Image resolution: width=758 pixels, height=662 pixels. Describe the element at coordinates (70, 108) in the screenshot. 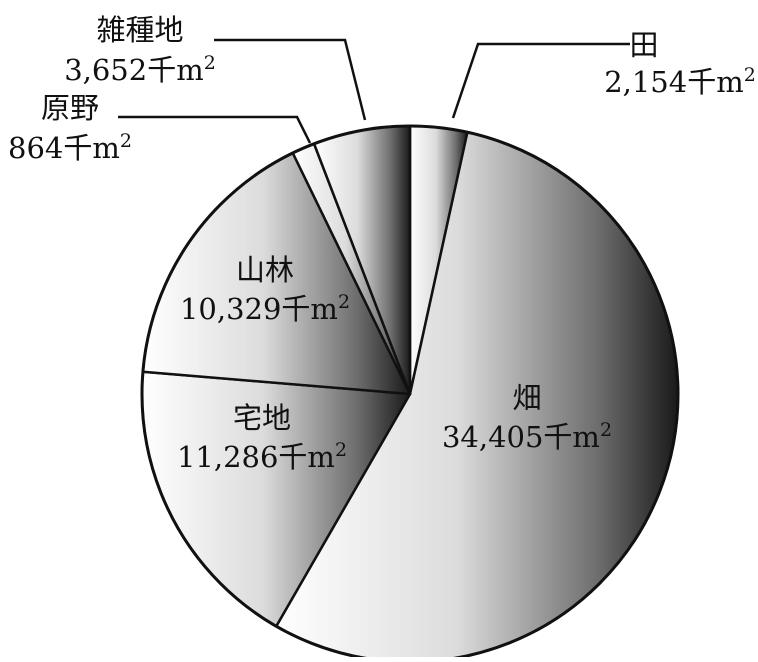

I see `slice-label-4: 原野` at that location.